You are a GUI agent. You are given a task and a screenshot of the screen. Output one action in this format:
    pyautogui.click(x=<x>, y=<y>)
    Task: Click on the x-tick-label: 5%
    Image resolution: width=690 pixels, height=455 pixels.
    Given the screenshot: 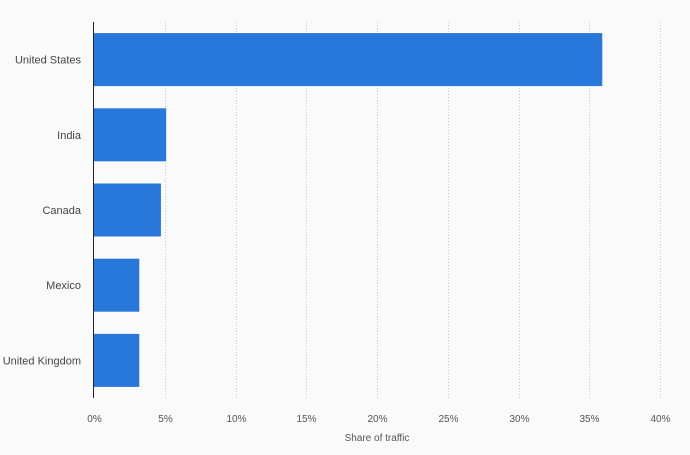 What is the action you would take?
    pyautogui.click(x=165, y=419)
    